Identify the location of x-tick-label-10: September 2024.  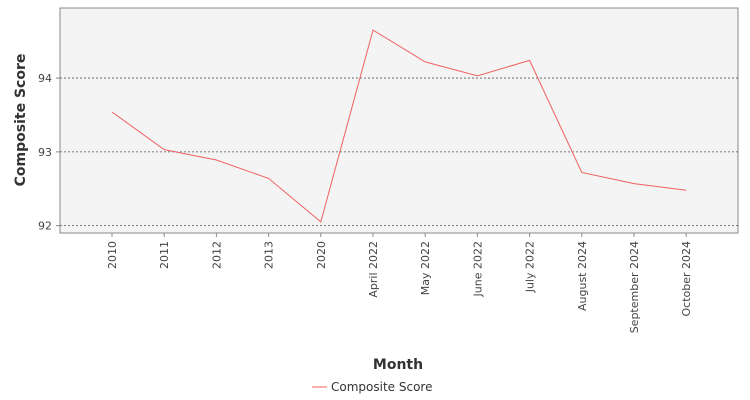
(634, 287).